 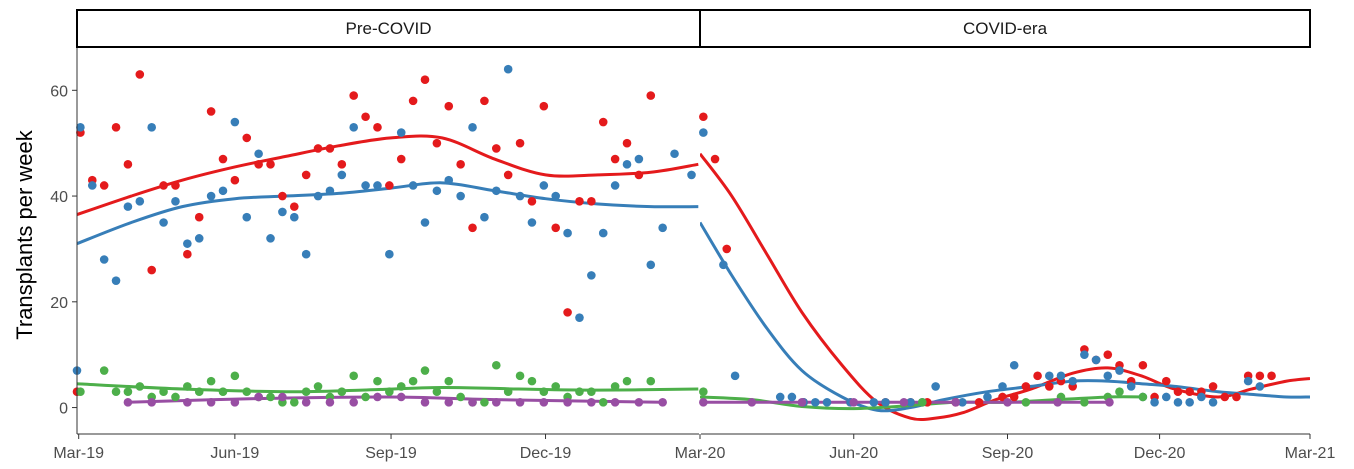 I want to click on facet-strip-covid-era, so click(x=1005, y=28).